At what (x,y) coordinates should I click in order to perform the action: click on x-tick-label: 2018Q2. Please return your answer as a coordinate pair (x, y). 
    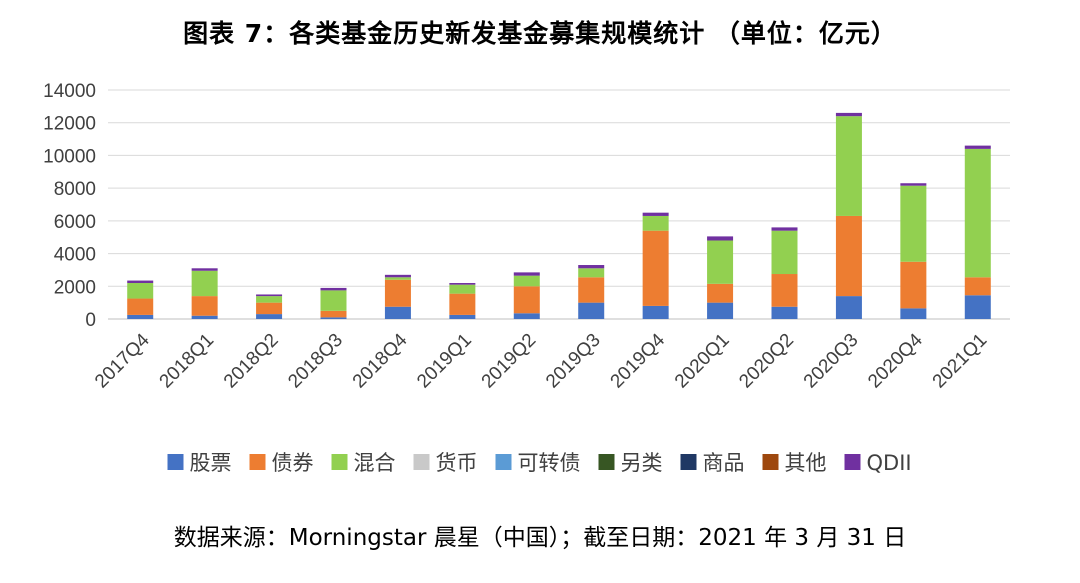
    Looking at the image, I should click on (251, 361).